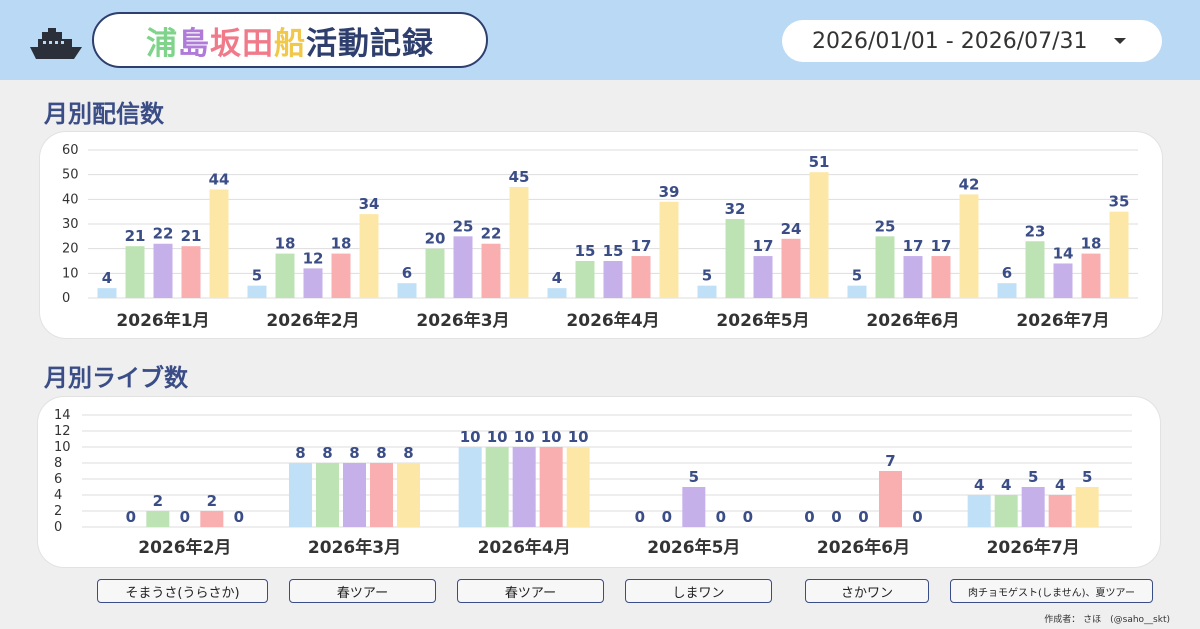  Describe the element at coordinates (1051, 591) in the screenshot. I see `filter-button-6: 肉チョモゲスト(しません)、夏ツアー` at that location.